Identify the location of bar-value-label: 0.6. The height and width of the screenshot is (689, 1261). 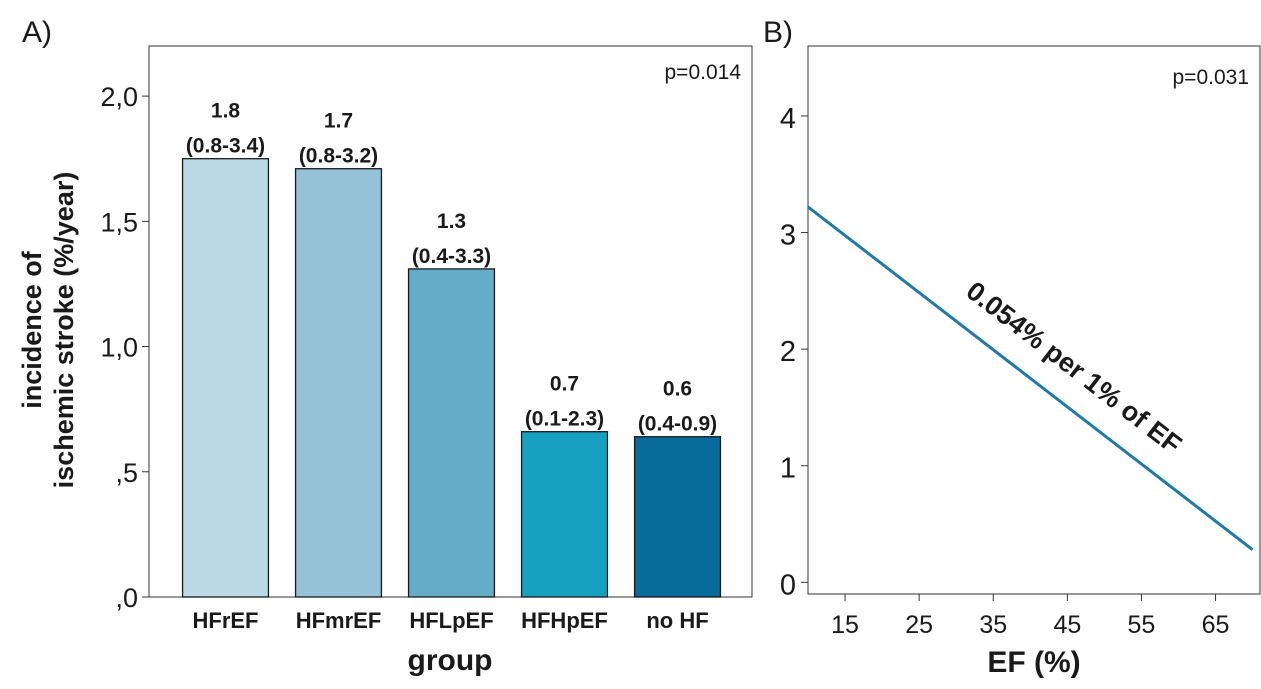
(677, 389).